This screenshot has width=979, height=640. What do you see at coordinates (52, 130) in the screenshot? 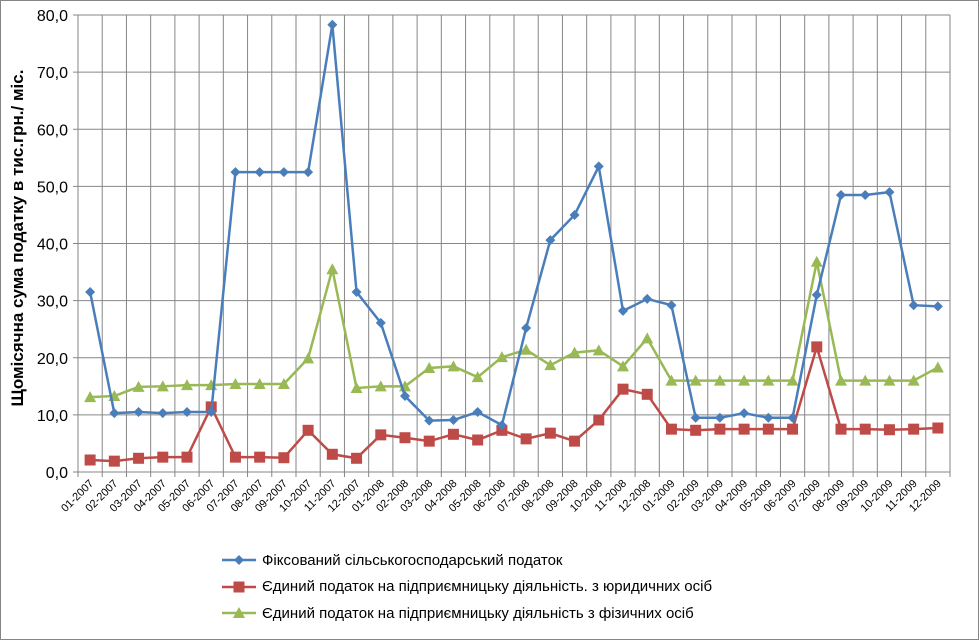
I see `y-tick-label: 60,0` at bounding box center [52, 130].